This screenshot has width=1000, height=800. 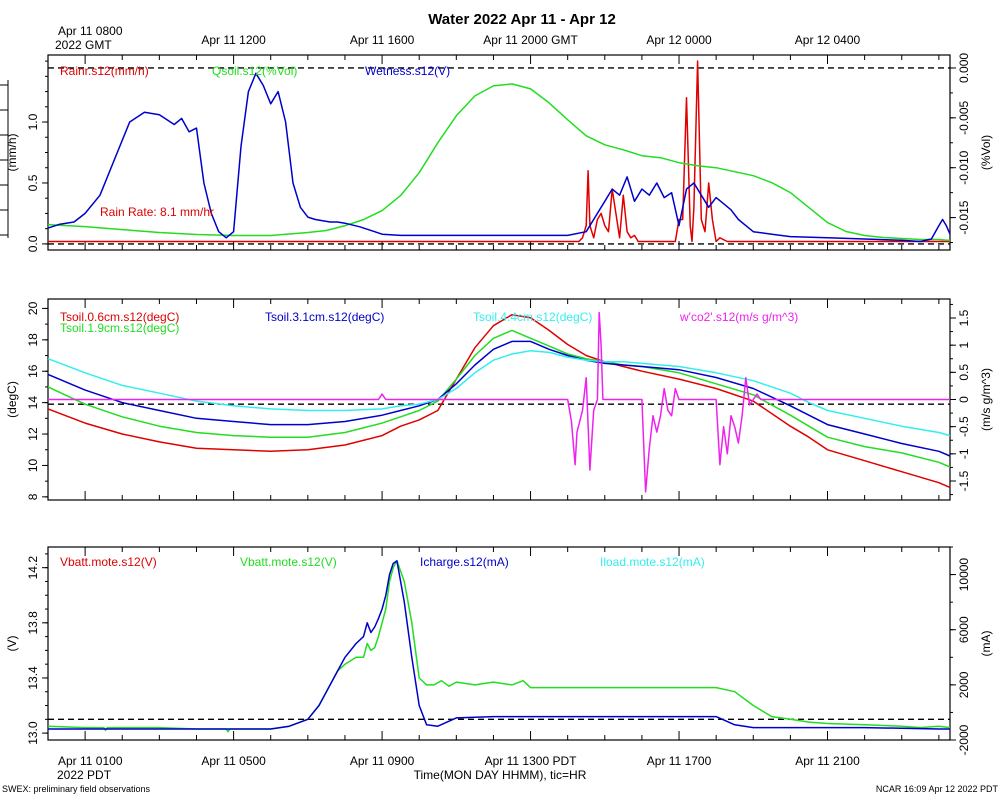 What do you see at coordinates (464, 562) in the screenshot?
I see `legend-entry: Icharge.s12(mA)` at bounding box center [464, 562].